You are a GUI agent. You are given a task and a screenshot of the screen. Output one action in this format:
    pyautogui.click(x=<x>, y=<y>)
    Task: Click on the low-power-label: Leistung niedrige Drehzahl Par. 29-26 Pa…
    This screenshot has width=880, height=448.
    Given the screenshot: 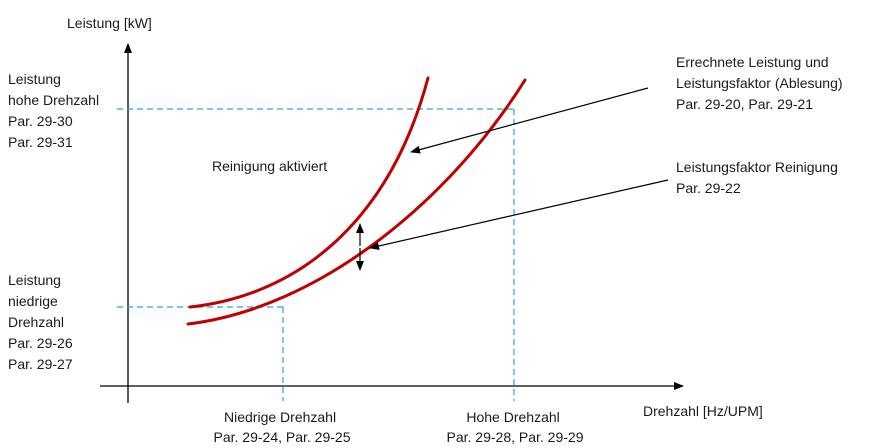 What is the action you would take?
    pyautogui.click(x=42, y=322)
    